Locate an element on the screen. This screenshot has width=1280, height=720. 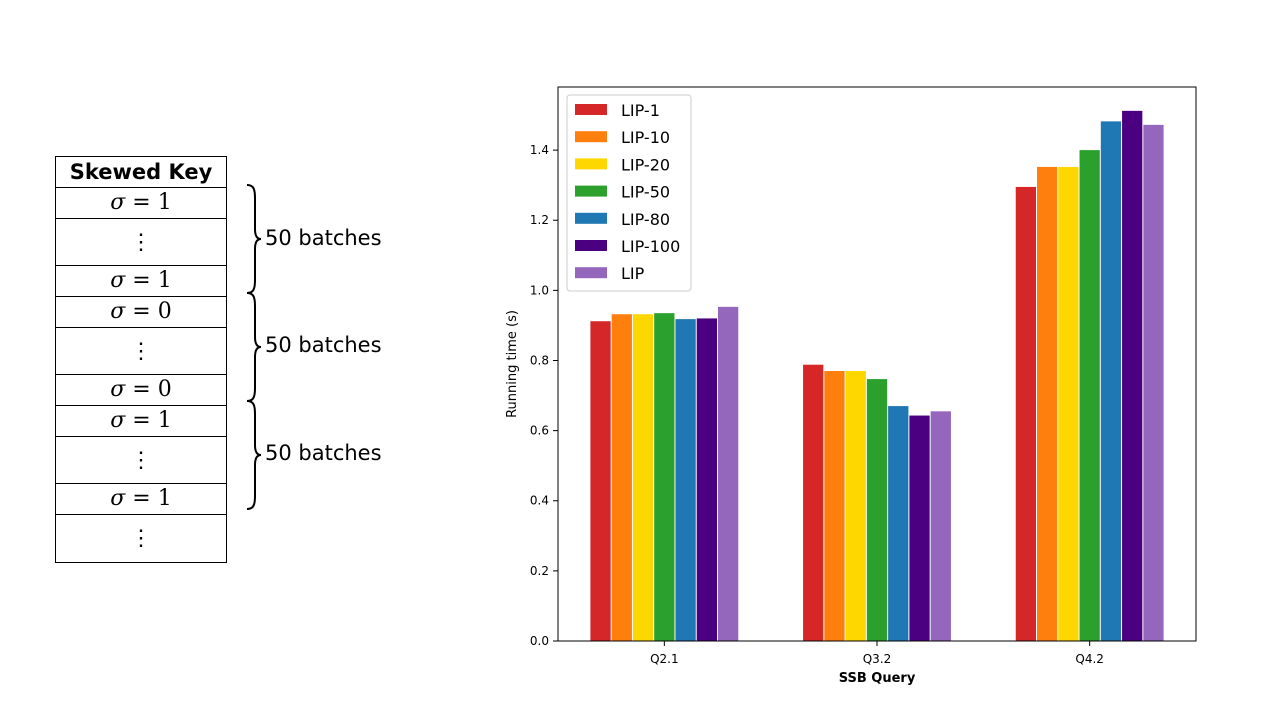
bar-lip-80-q2.1 is located at coordinates (685, 480).